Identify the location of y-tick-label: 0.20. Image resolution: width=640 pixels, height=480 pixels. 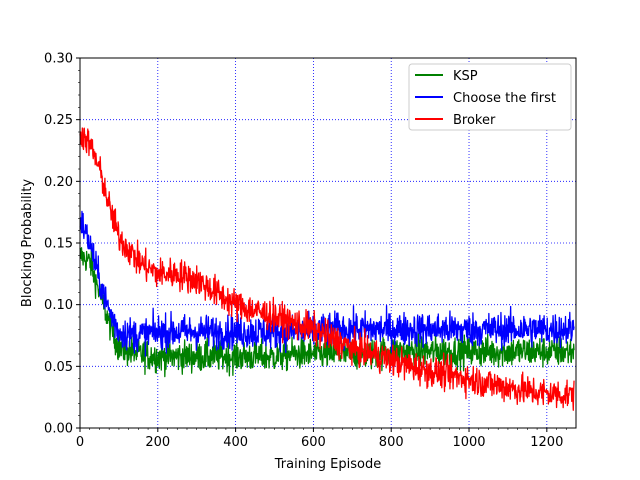
(58, 182).